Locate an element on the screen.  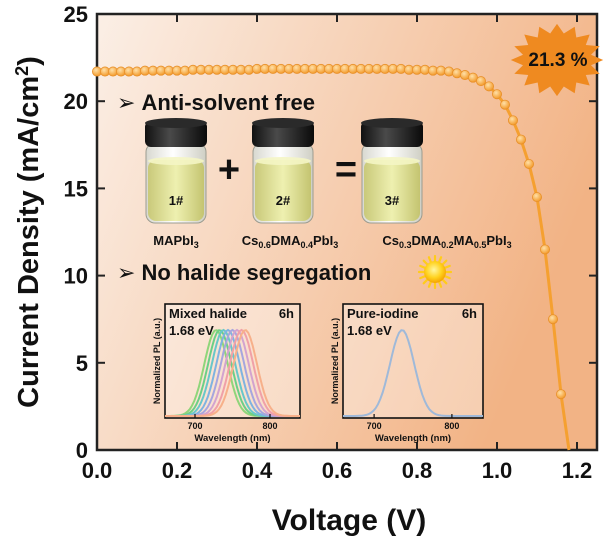
no-halide-caption: ➢ No halide segregation is located at coordinates (244, 272).